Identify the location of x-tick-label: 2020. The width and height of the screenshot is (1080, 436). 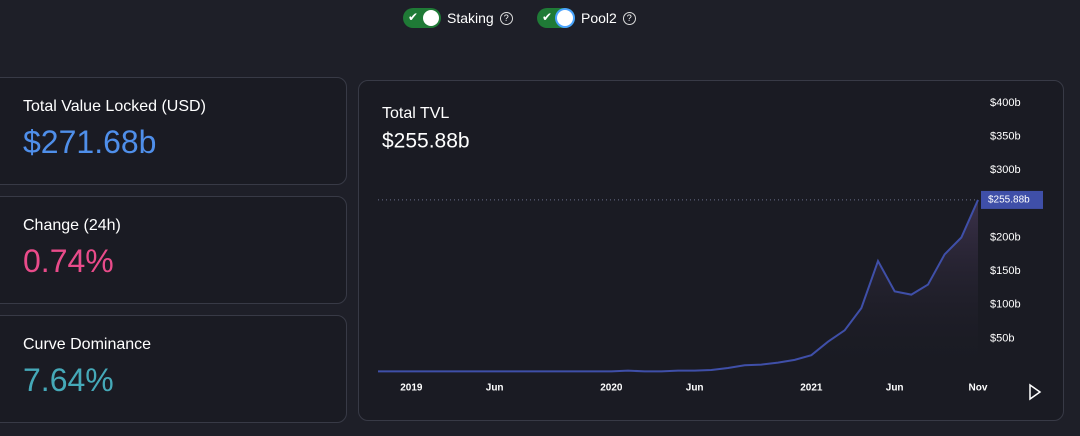
(611, 388).